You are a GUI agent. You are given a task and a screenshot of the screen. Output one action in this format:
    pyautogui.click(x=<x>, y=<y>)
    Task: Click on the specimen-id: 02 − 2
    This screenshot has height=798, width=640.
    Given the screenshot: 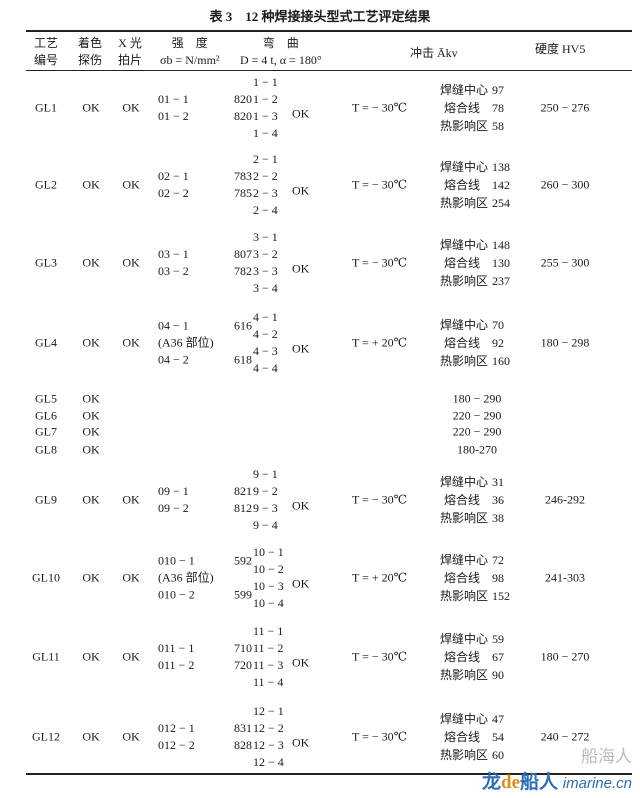 What is the action you would take?
    pyautogui.click(x=173, y=193)
    